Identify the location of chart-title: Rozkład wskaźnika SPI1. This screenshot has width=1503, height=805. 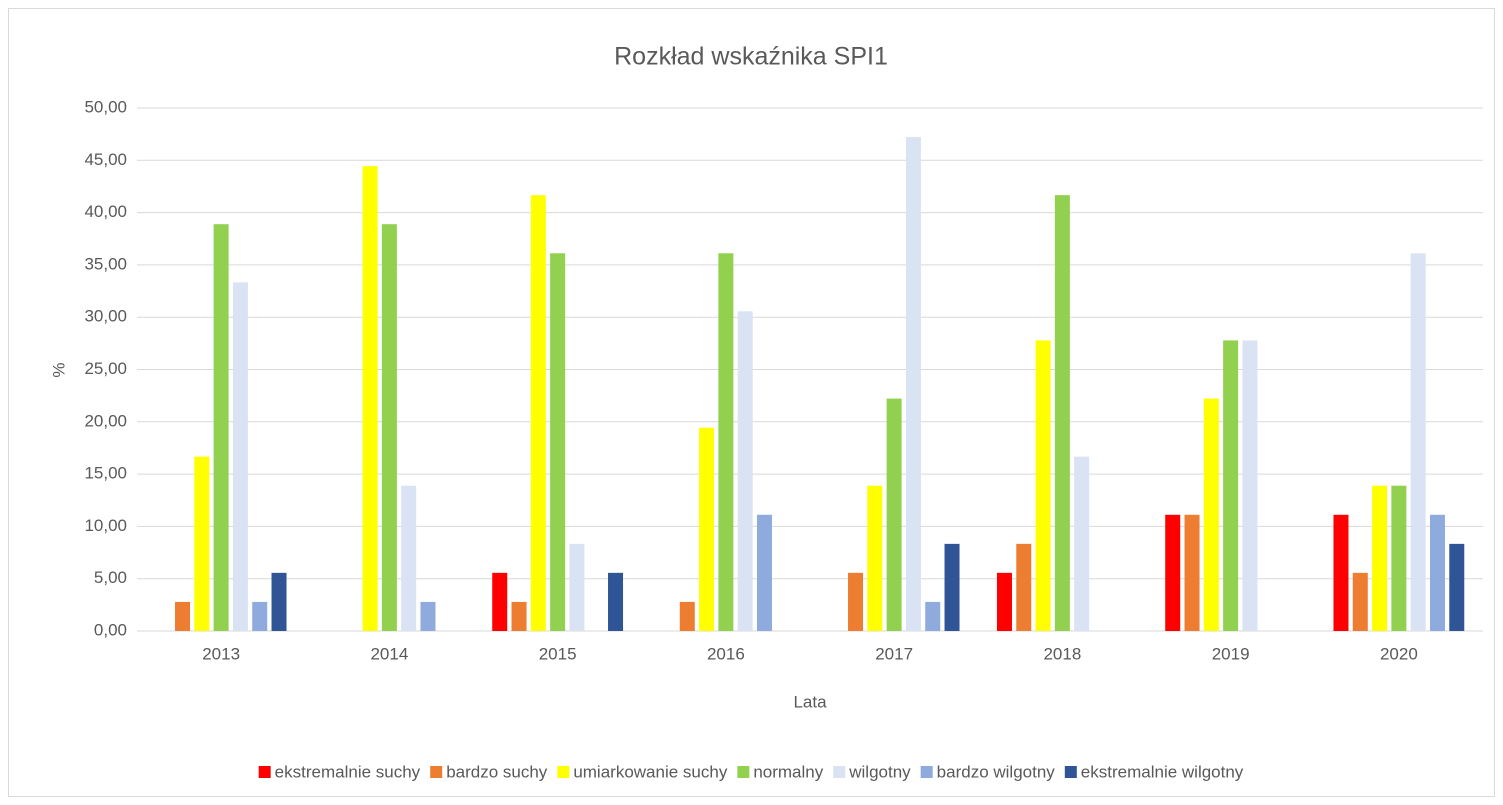
(751, 57).